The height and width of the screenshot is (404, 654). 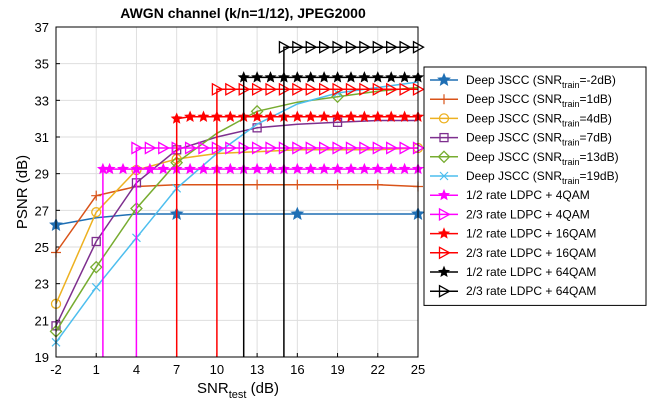 What do you see at coordinates (513, 253) in the screenshot?
I see `legend-entry: 2/3 rate LDPC + 16QAM` at bounding box center [513, 253].